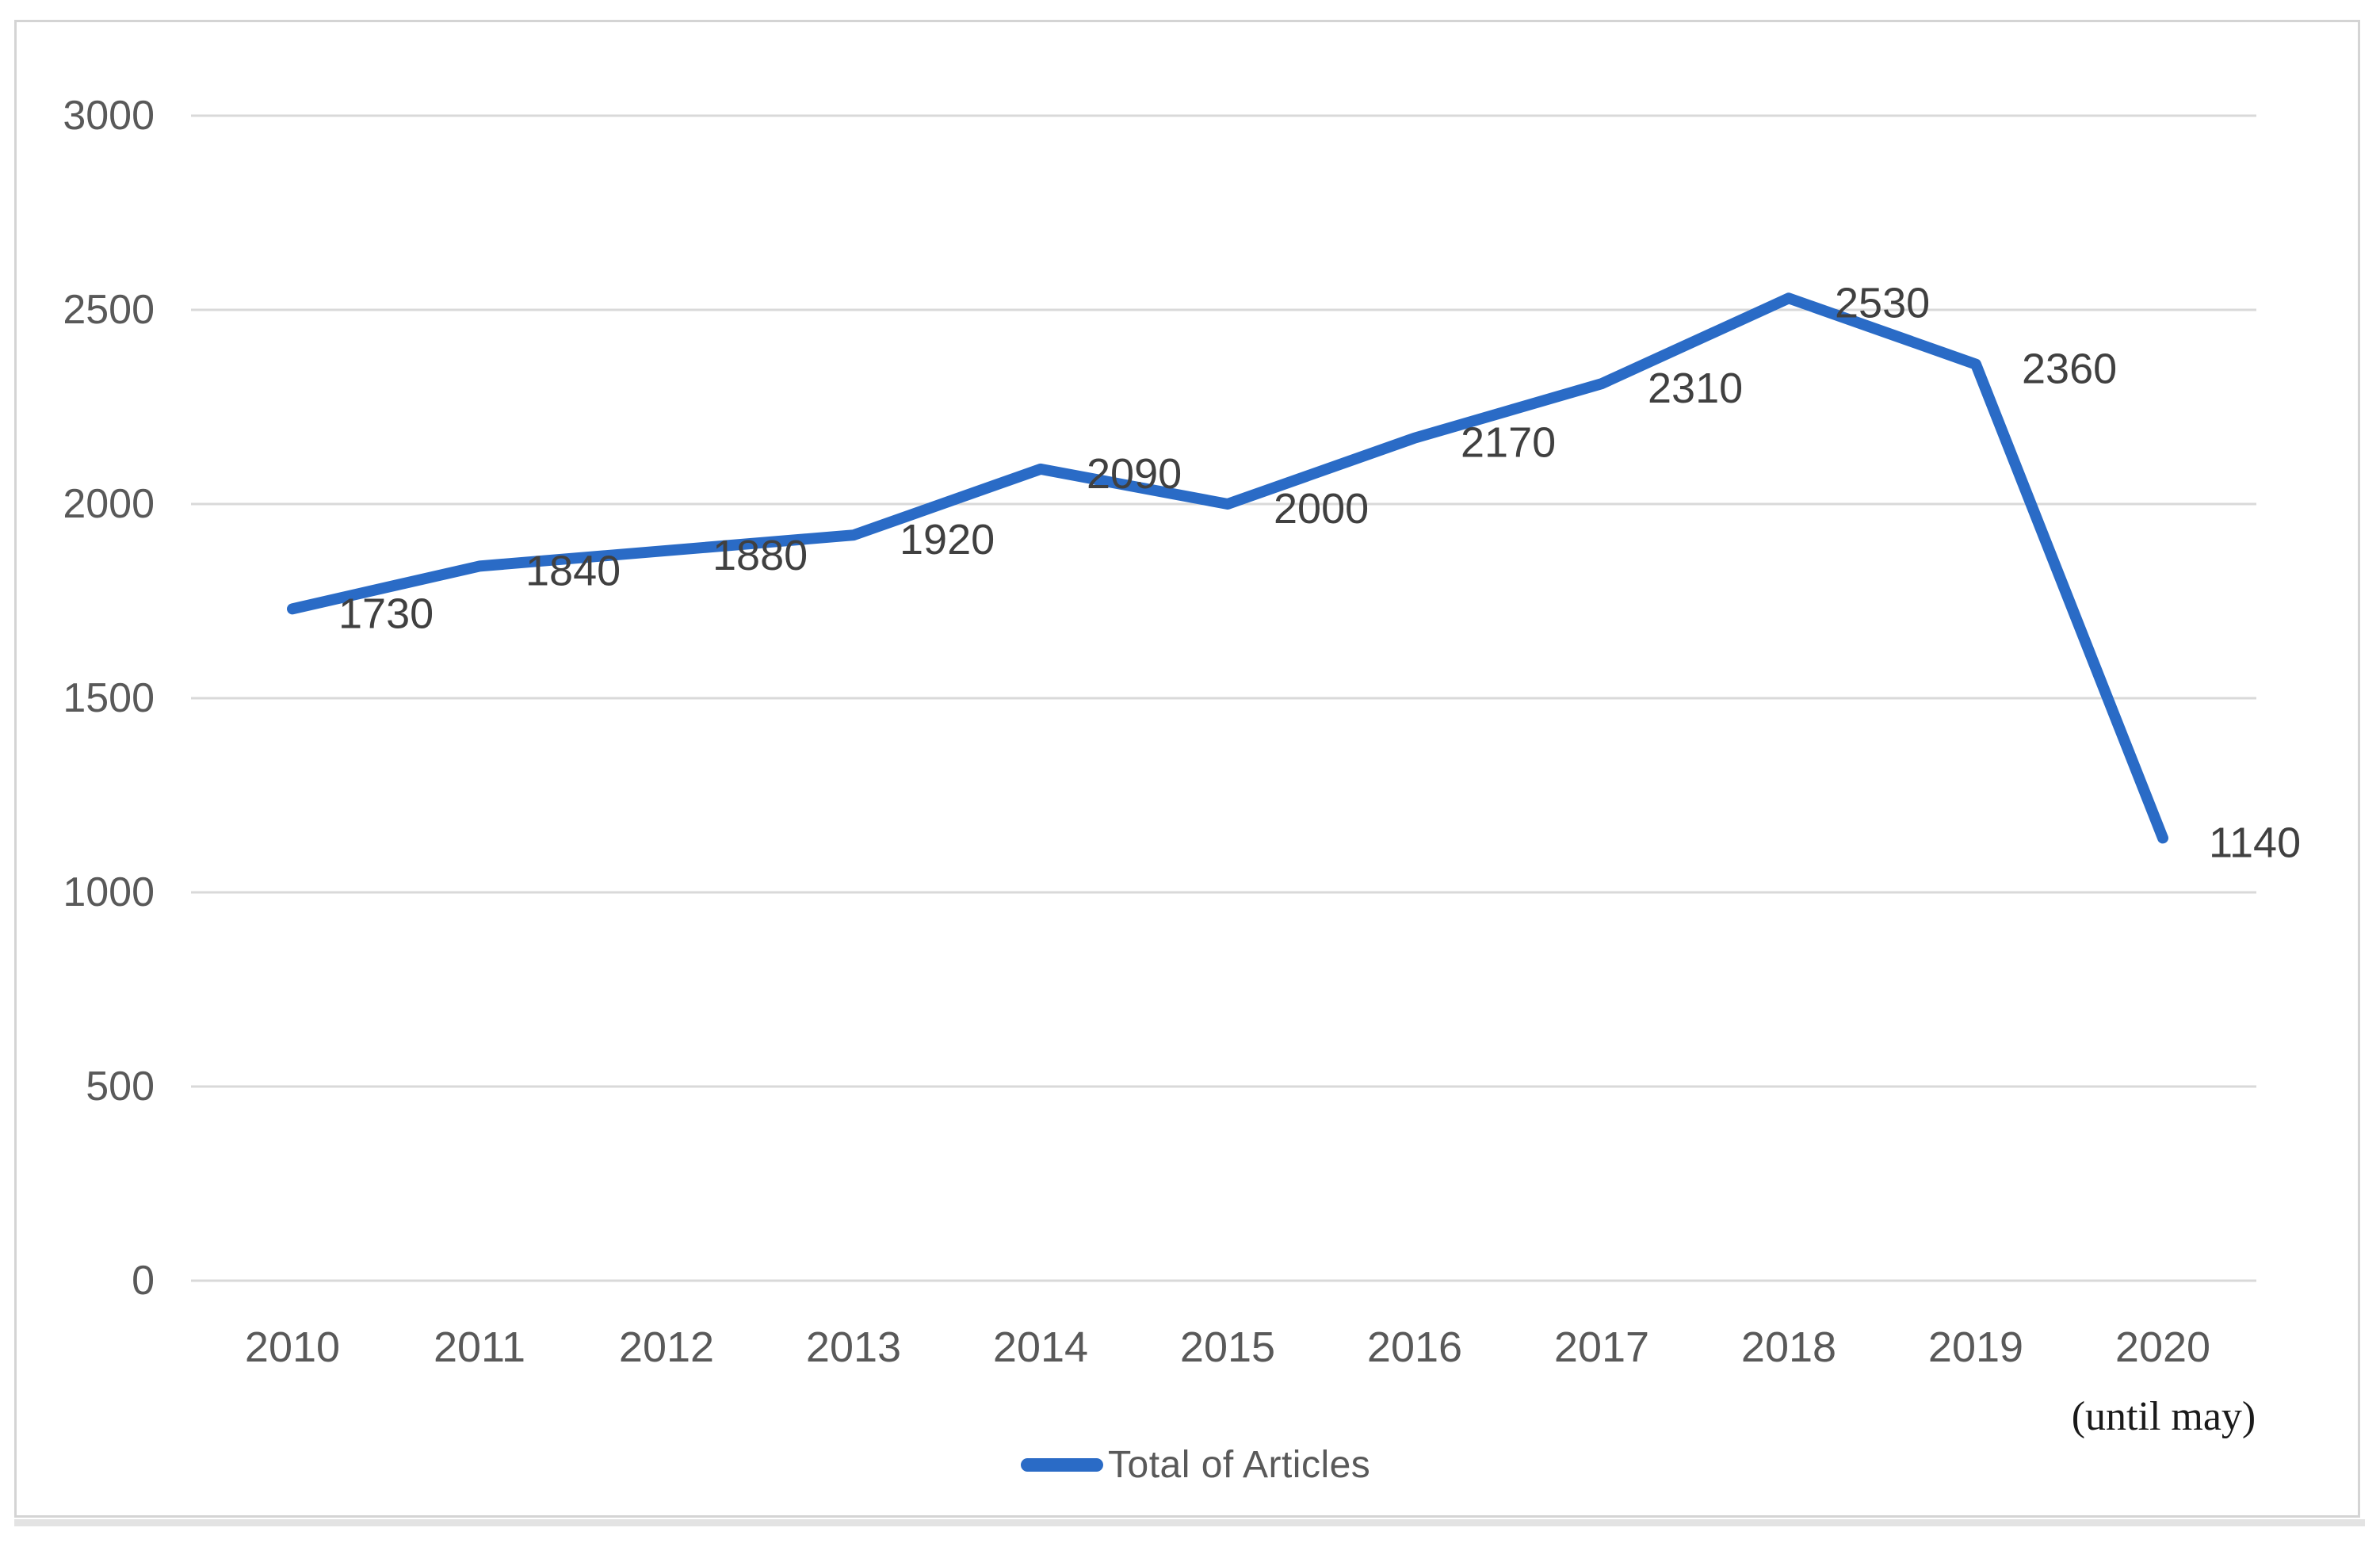 The height and width of the screenshot is (1543, 2380). What do you see at coordinates (109, 698) in the screenshot?
I see `y-axis-tick-label: 1500` at bounding box center [109, 698].